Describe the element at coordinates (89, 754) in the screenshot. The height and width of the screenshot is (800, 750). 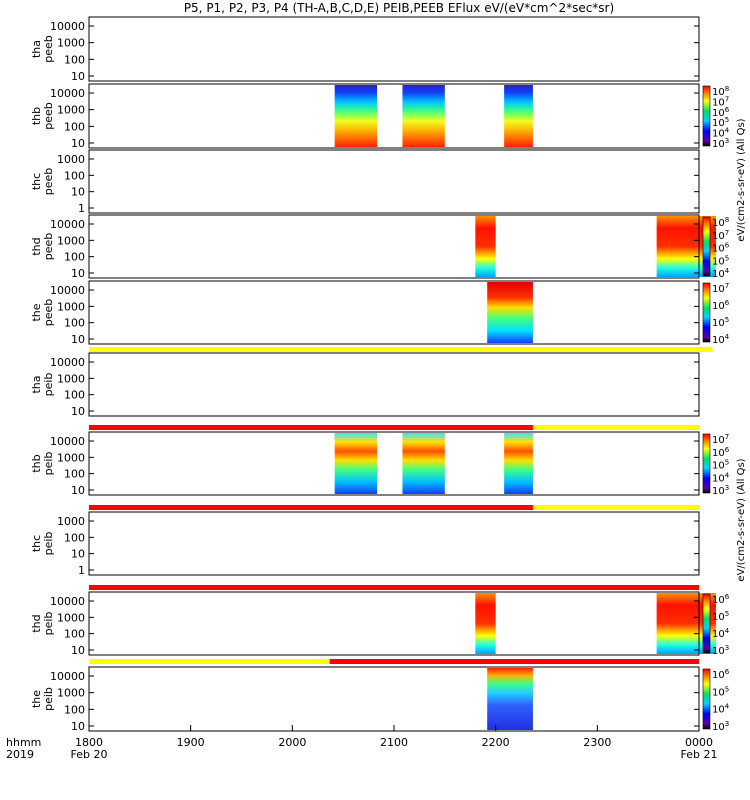
I see `x-axis-start-date: Feb 20` at that location.